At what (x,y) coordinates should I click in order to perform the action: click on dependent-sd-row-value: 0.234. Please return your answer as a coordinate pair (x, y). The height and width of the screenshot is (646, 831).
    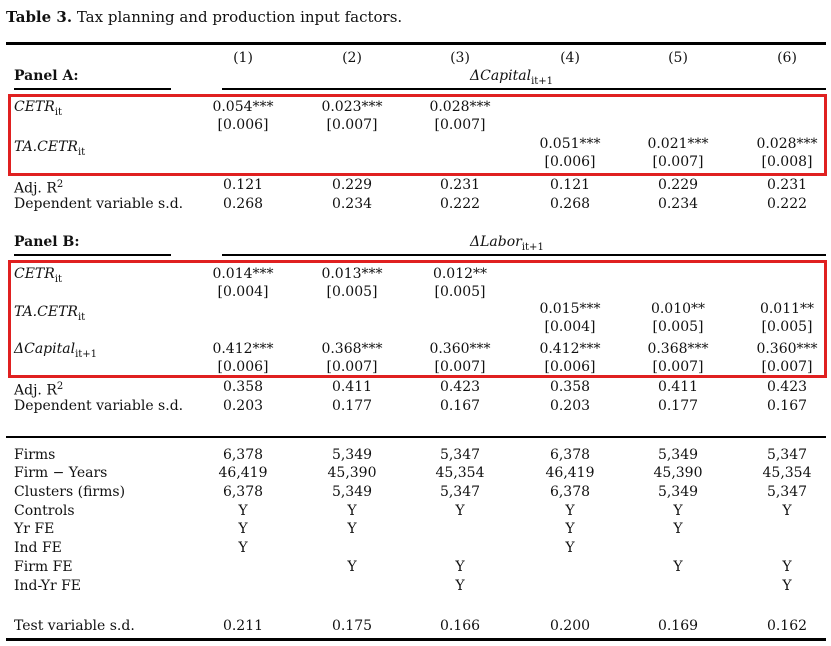
    Looking at the image, I should click on (352, 204).